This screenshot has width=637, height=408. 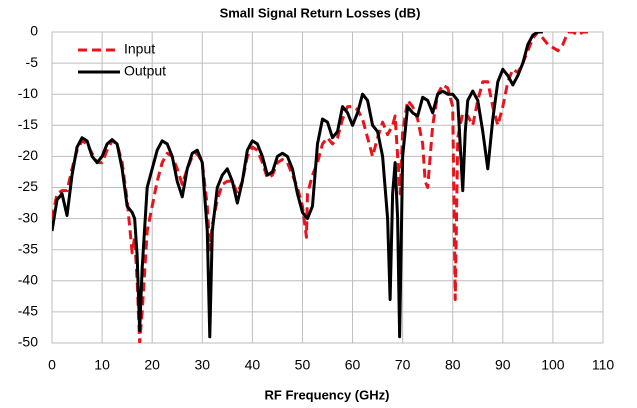 What do you see at coordinates (28, 186) in the screenshot?
I see `y-tick-label: -25` at bounding box center [28, 186].